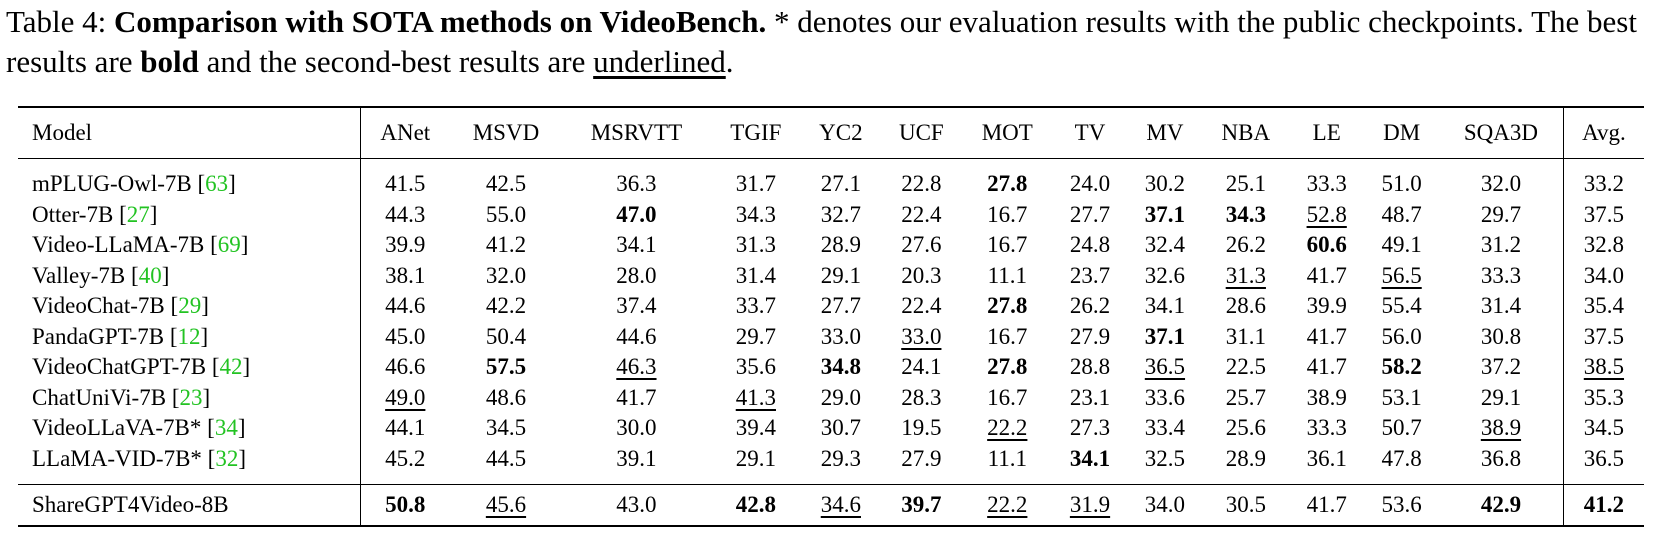  I want to click on model-name-cell: ShareGPT4Video-8B, so click(189, 505).